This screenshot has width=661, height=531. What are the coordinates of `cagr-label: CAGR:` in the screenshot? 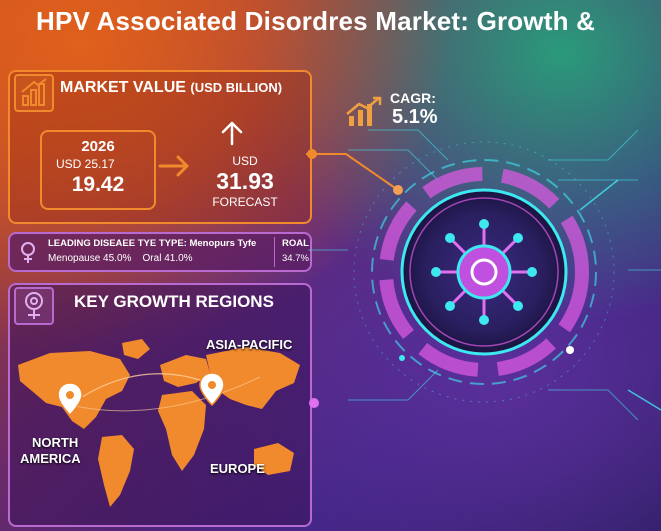 It's located at (413, 98).